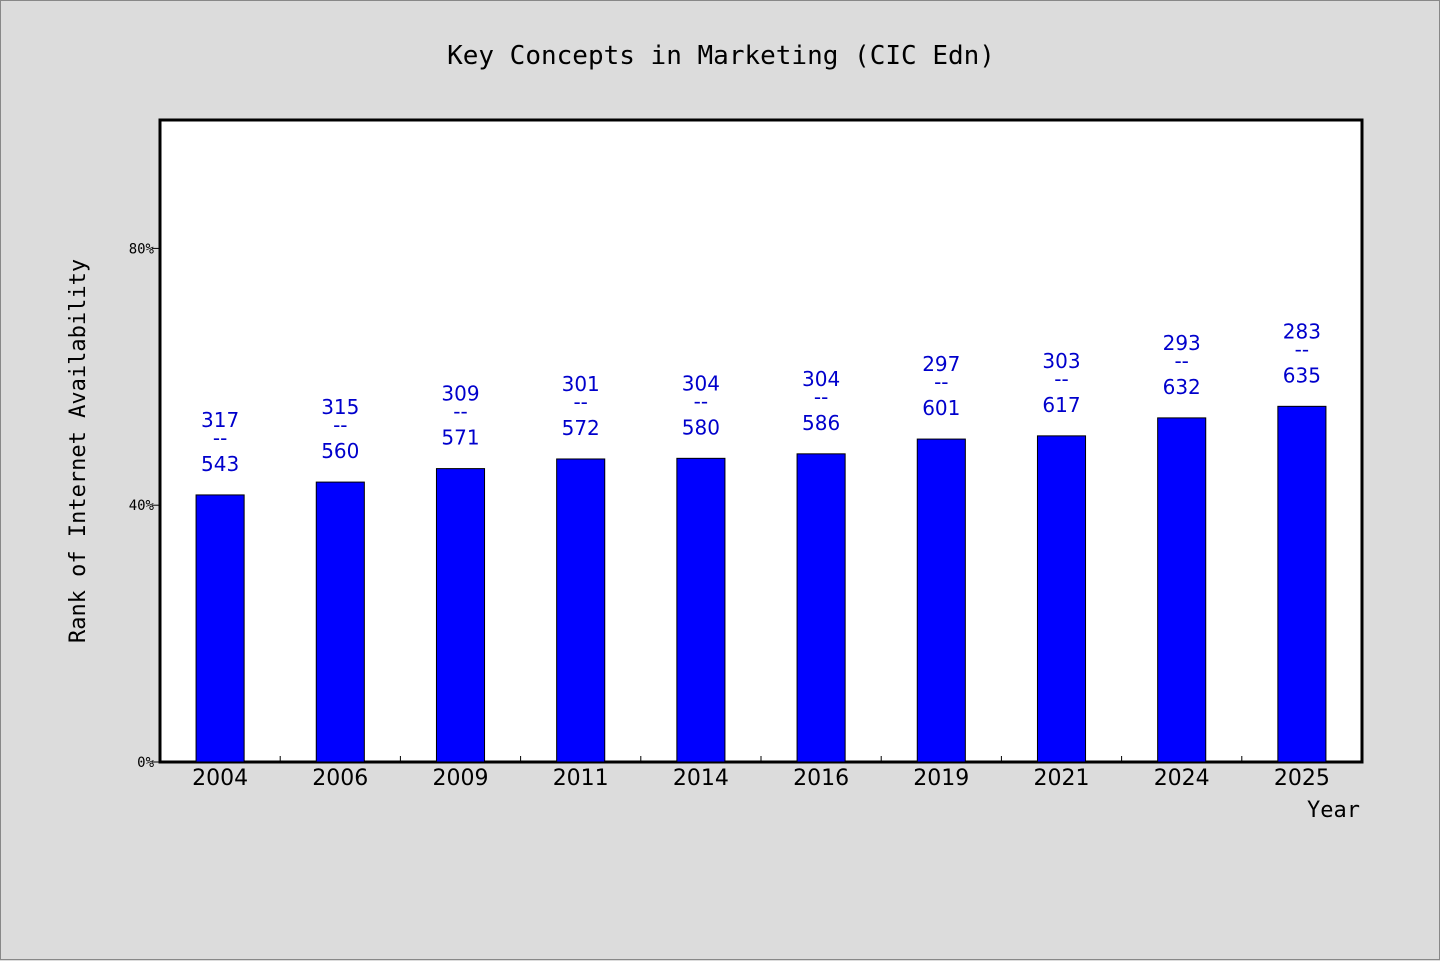 Image resolution: width=1440 pixels, height=961 pixels. Describe the element at coordinates (340, 622) in the screenshot. I see `bar-2006` at that location.